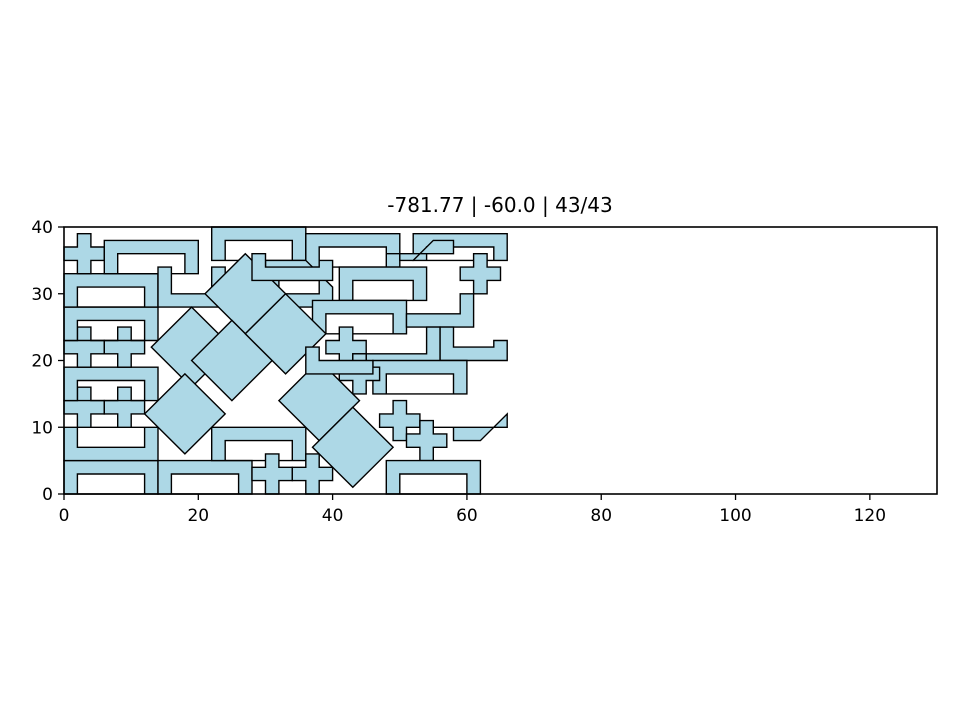  What do you see at coordinates (42, 428) in the screenshot?
I see `y-tick-label: 10` at bounding box center [42, 428].